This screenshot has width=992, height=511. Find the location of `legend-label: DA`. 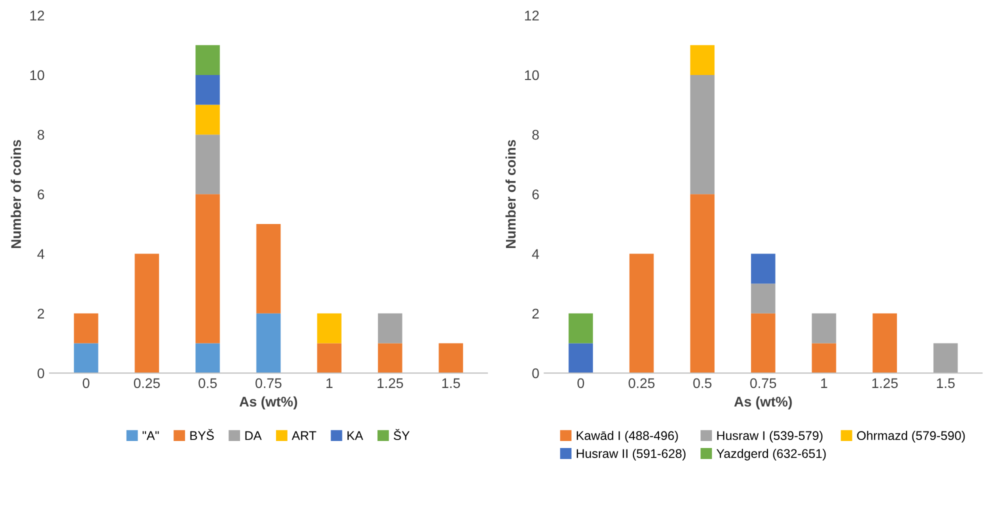

legend-label: DA is located at coordinates (253, 435).